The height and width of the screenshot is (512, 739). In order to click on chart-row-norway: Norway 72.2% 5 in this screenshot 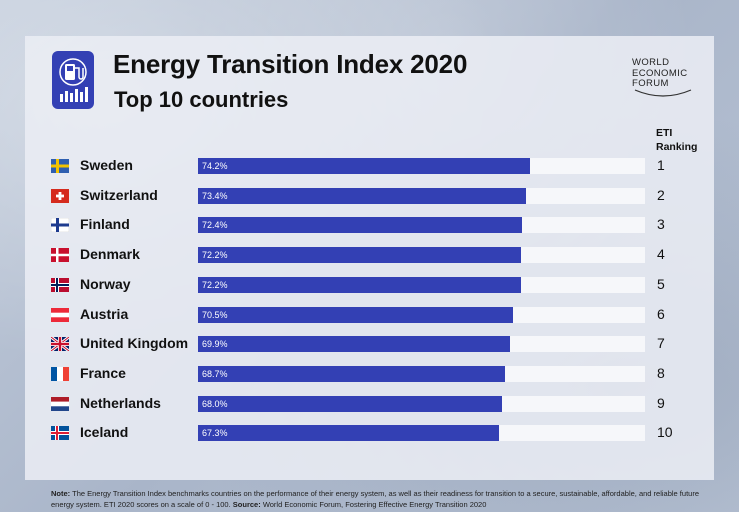, I will do `click(369, 285)`.